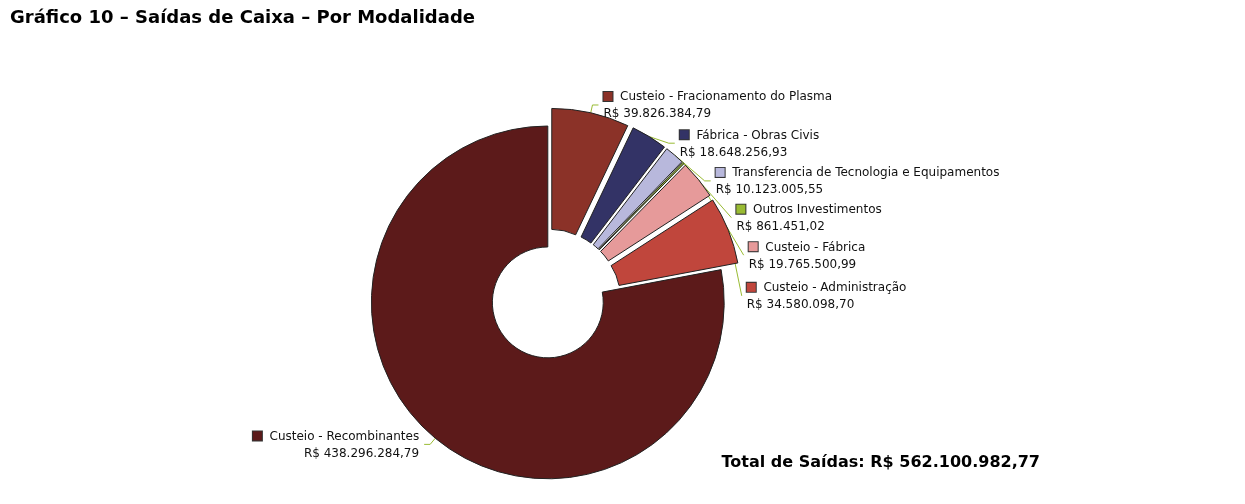 The image size is (1245, 504). Describe the element at coordinates (754, 134) in the screenshot. I see `legend-label: Fábrica - Obras Civis` at that location.